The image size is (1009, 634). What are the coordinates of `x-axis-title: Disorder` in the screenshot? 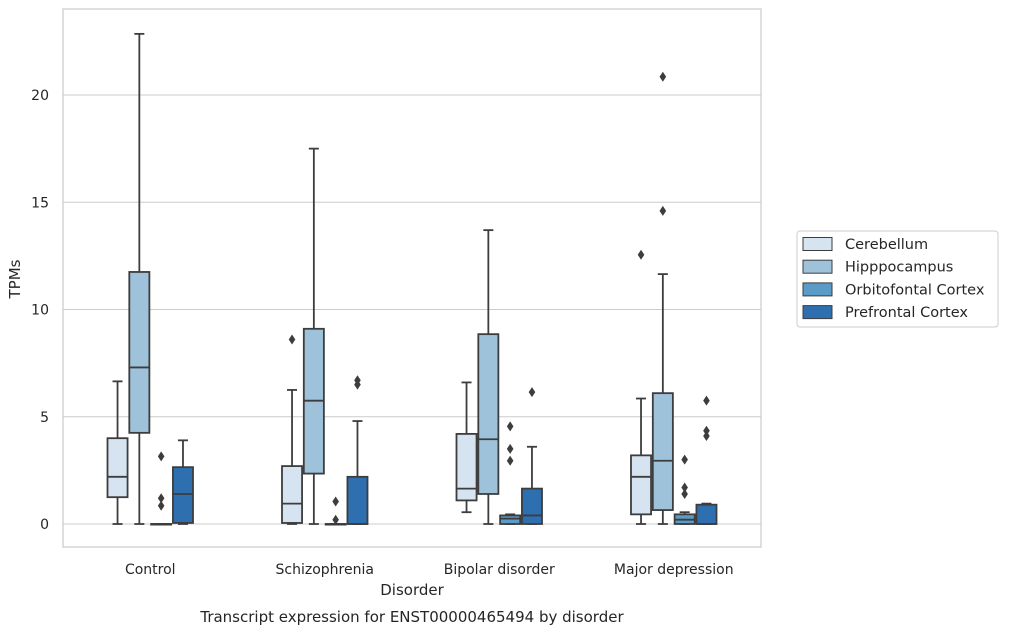 It's located at (412, 590).